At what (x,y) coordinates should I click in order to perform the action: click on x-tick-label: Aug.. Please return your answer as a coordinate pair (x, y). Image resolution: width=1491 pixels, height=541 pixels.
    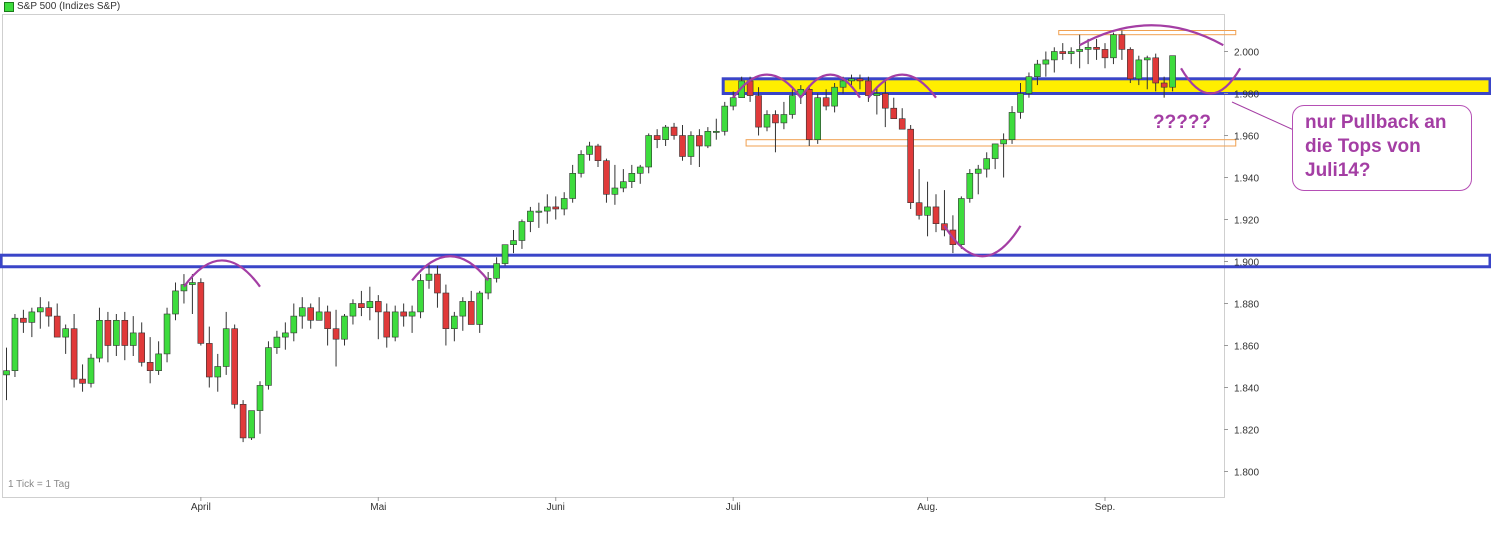
    Looking at the image, I should click on (927, 507).